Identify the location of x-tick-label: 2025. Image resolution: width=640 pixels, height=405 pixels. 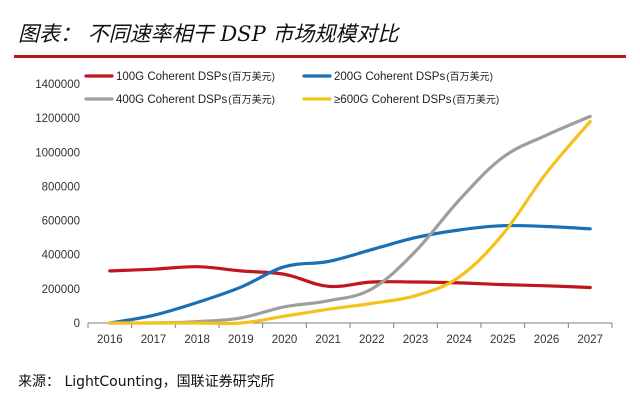
(503, 340).